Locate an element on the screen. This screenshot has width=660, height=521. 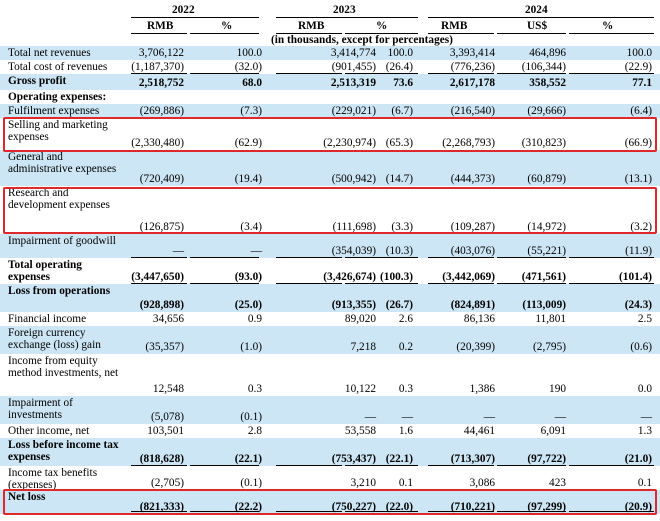
cell-value: 77.1 is located at coordinates (642, 82).